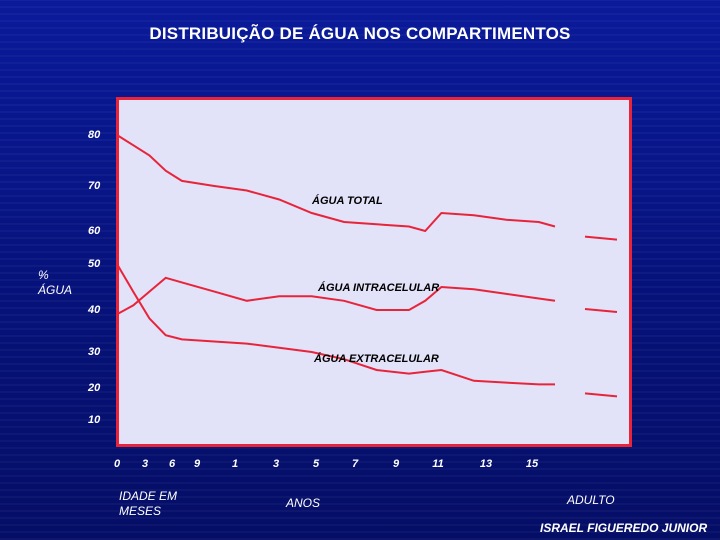 The image size is (720, 540). Describe the element at coordinates (379, 288) in the screenshot. I see `series-label-agua-intracelular: ÁGUA INTRACELULAR` at that location.